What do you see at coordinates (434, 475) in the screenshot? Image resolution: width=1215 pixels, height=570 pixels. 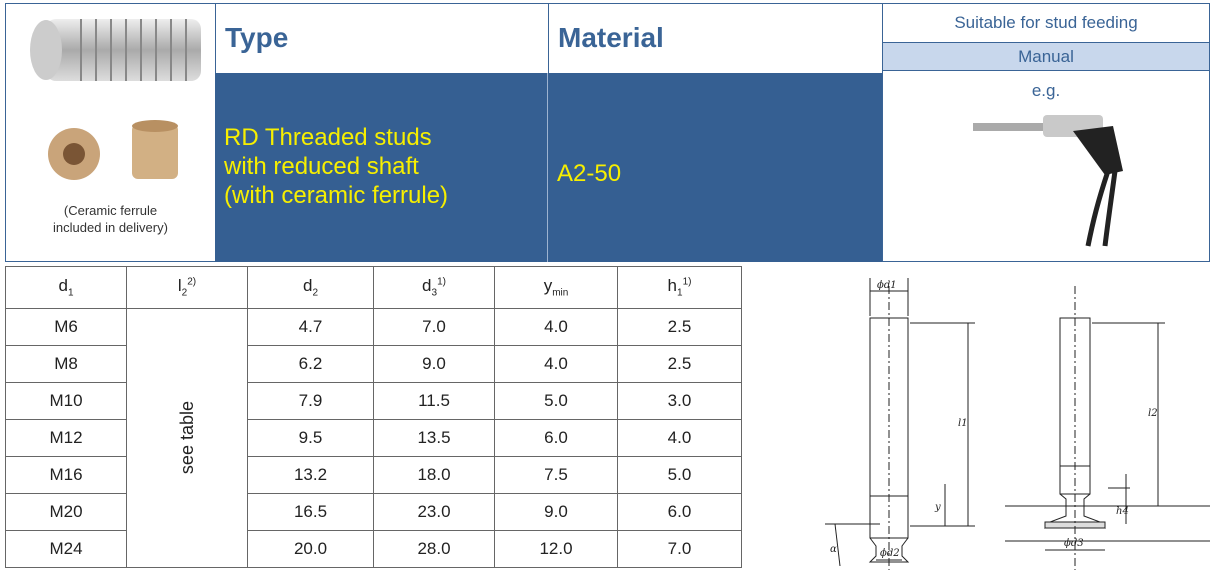 I see `table-cell: 18.0` at bounding box center [434, 475].